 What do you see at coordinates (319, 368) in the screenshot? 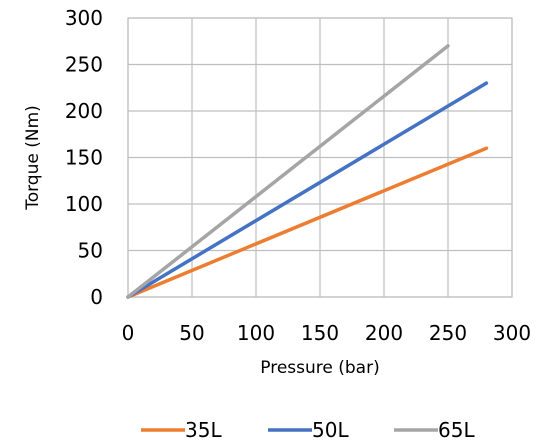
I see `x-axis-label: Pressure (bar)` at bounding box center [319, 368].